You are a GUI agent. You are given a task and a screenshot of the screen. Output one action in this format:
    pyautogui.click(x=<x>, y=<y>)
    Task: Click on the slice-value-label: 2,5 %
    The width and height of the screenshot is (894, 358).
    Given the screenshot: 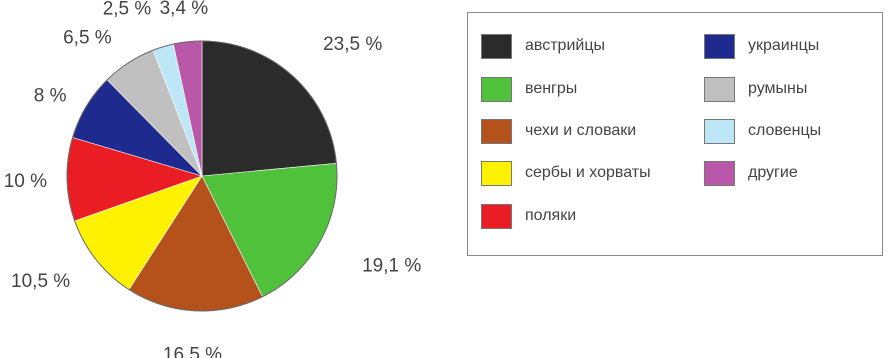 What is the action you would take?
    pyautogui.click(x=127, y=10)
    